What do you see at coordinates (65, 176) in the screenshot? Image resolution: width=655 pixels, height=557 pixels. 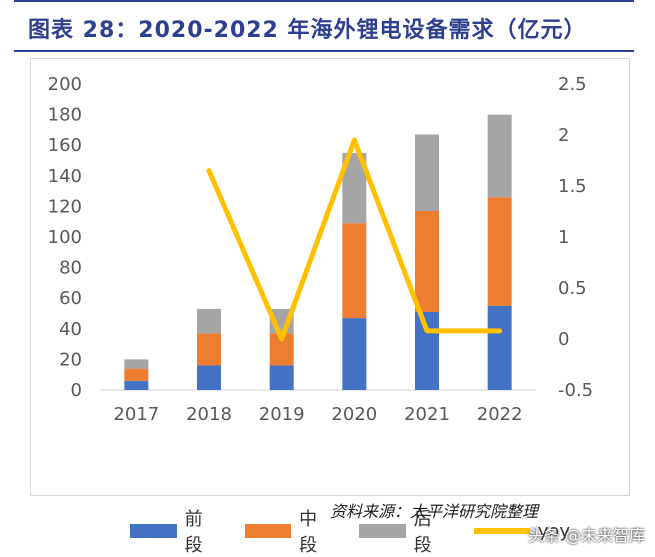 I see `y-tick-label: 140` at bounding box center [65, 176].